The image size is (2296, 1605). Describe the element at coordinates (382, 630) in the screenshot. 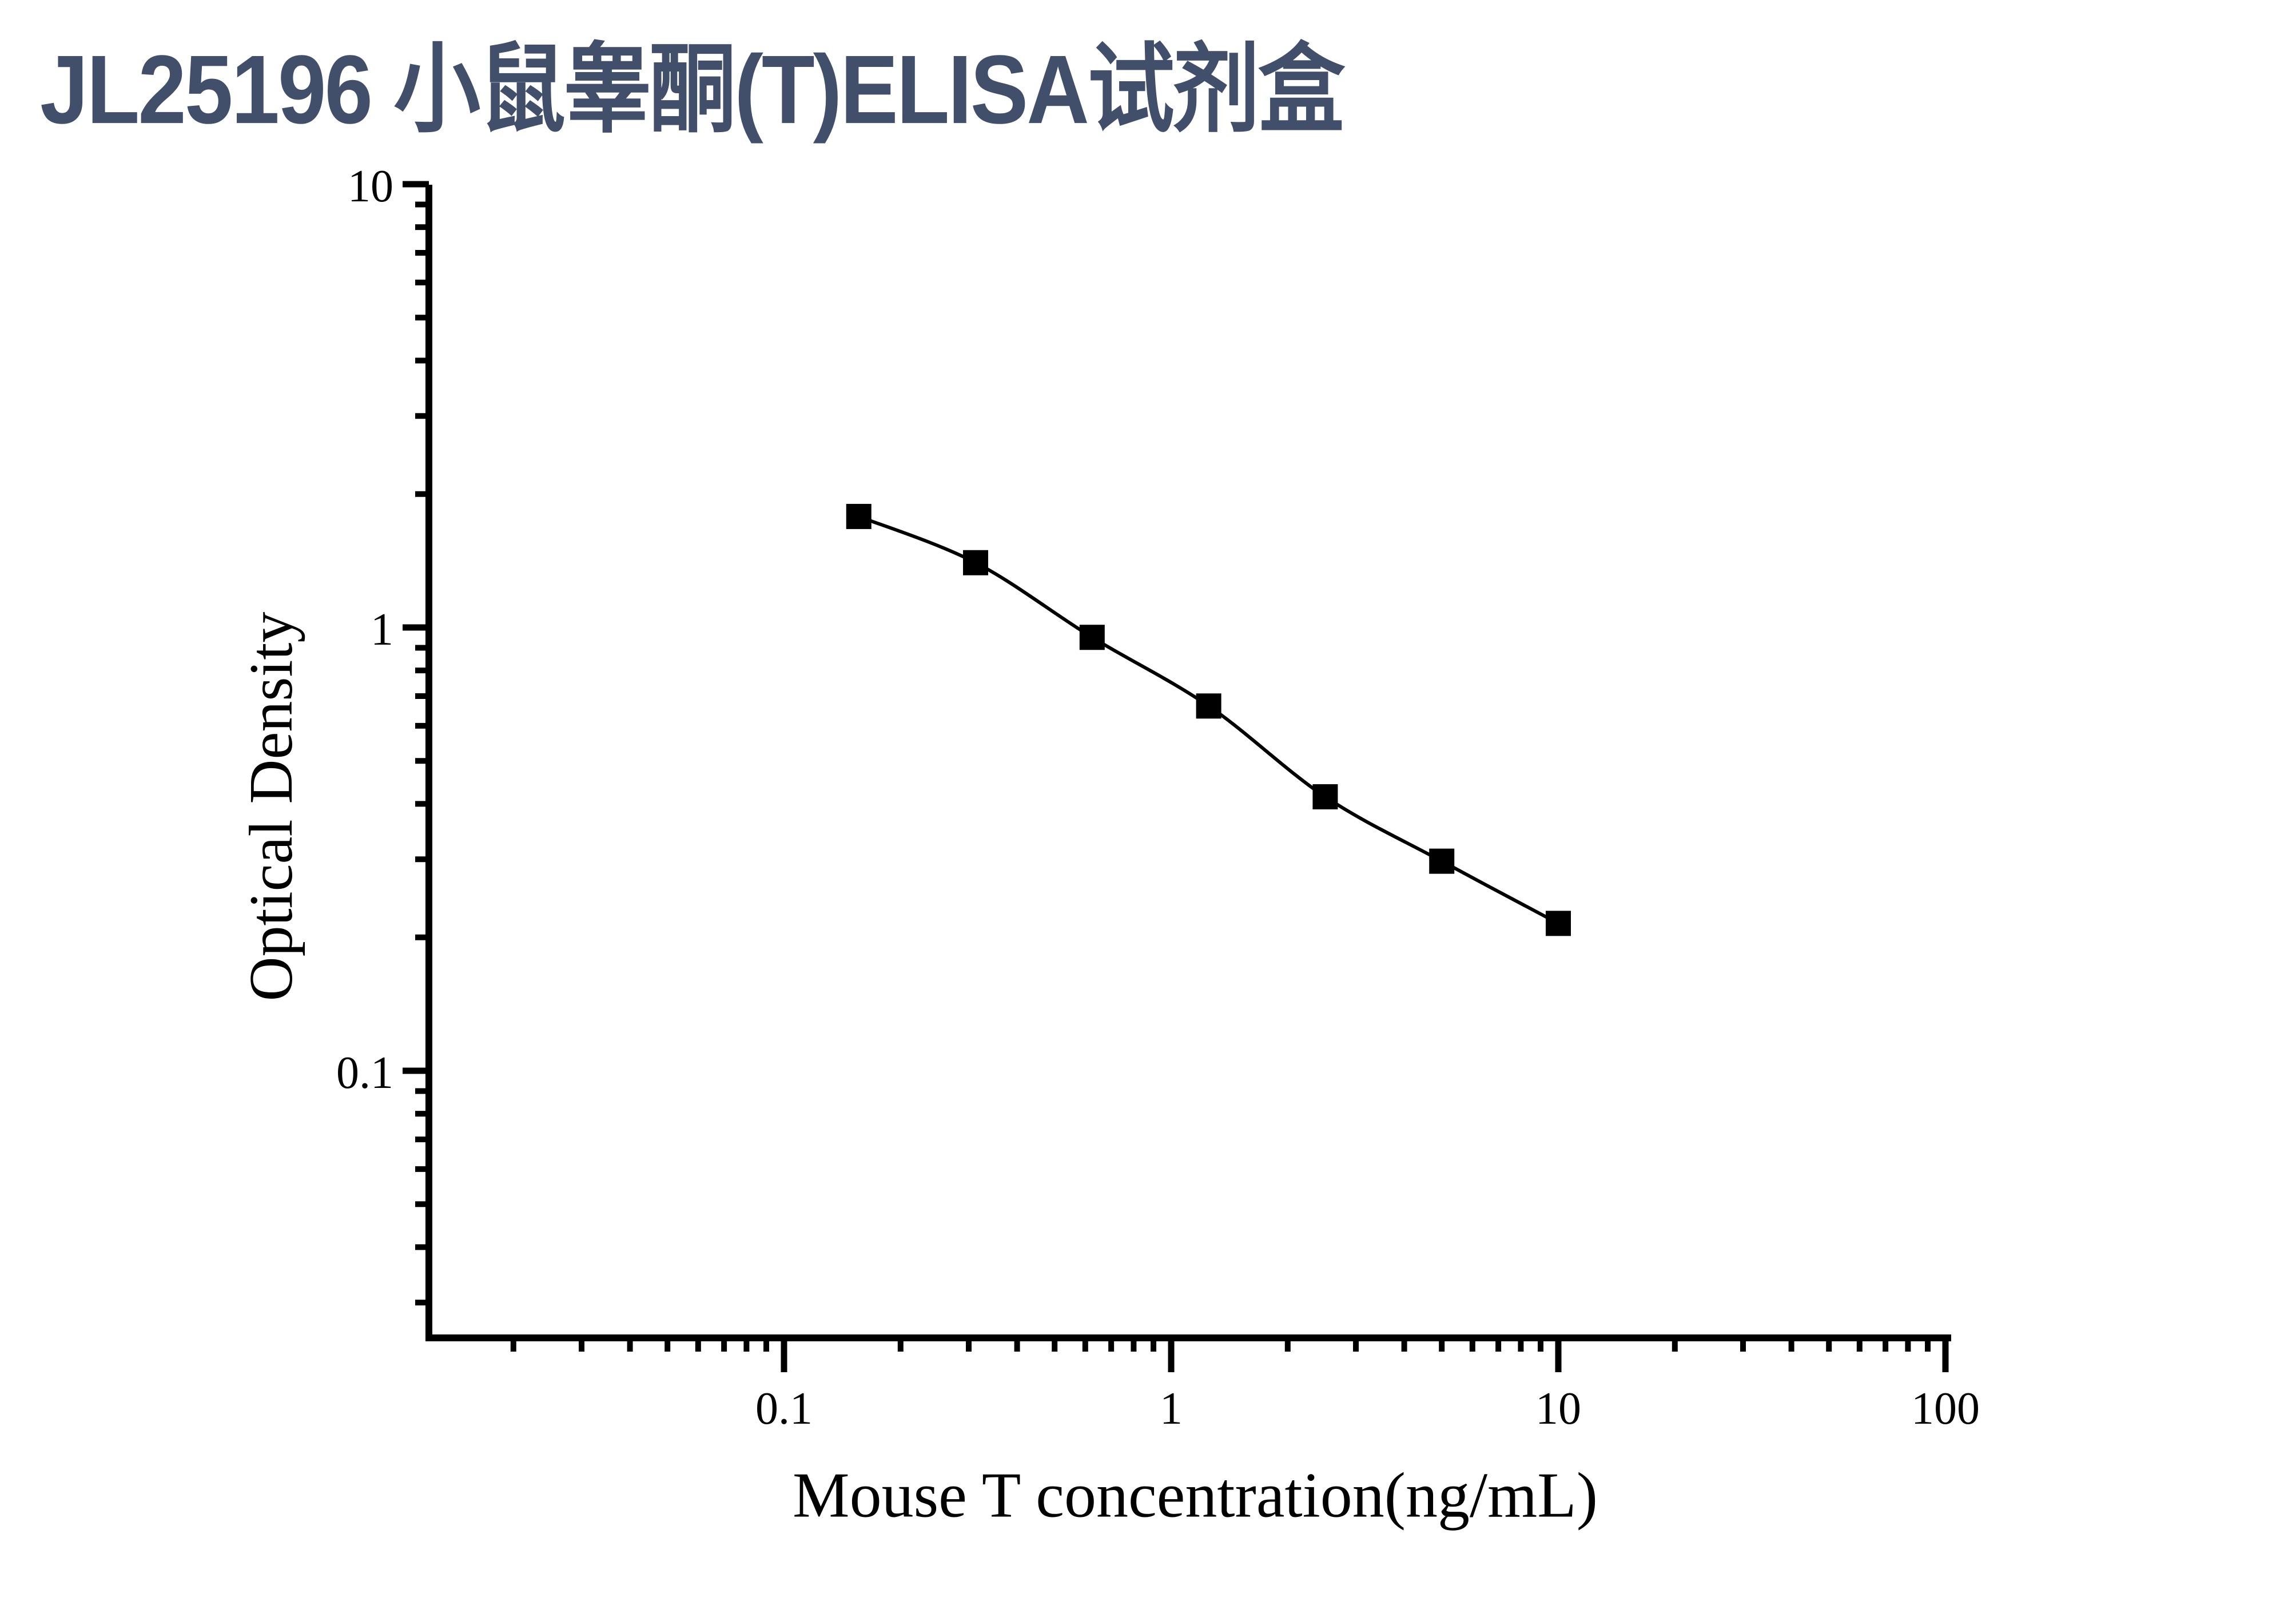

I see `y-tick-label: 1` at that location.